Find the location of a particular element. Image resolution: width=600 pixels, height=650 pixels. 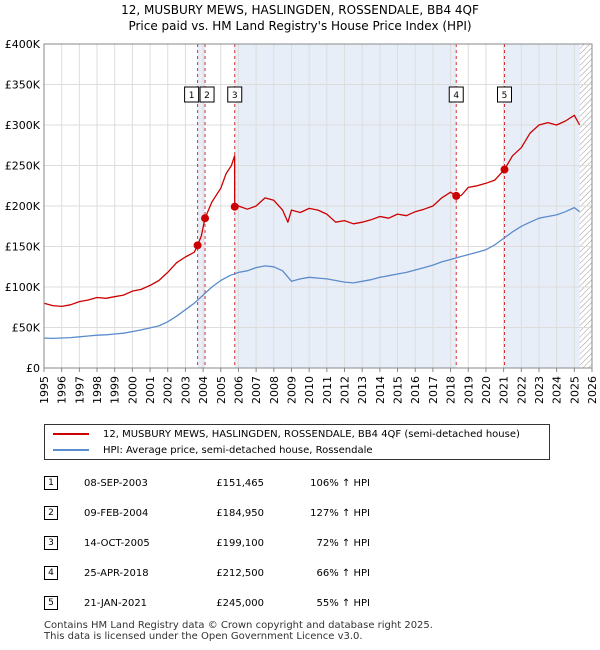

sale-label: 4 is located at coordinates (456, 94).